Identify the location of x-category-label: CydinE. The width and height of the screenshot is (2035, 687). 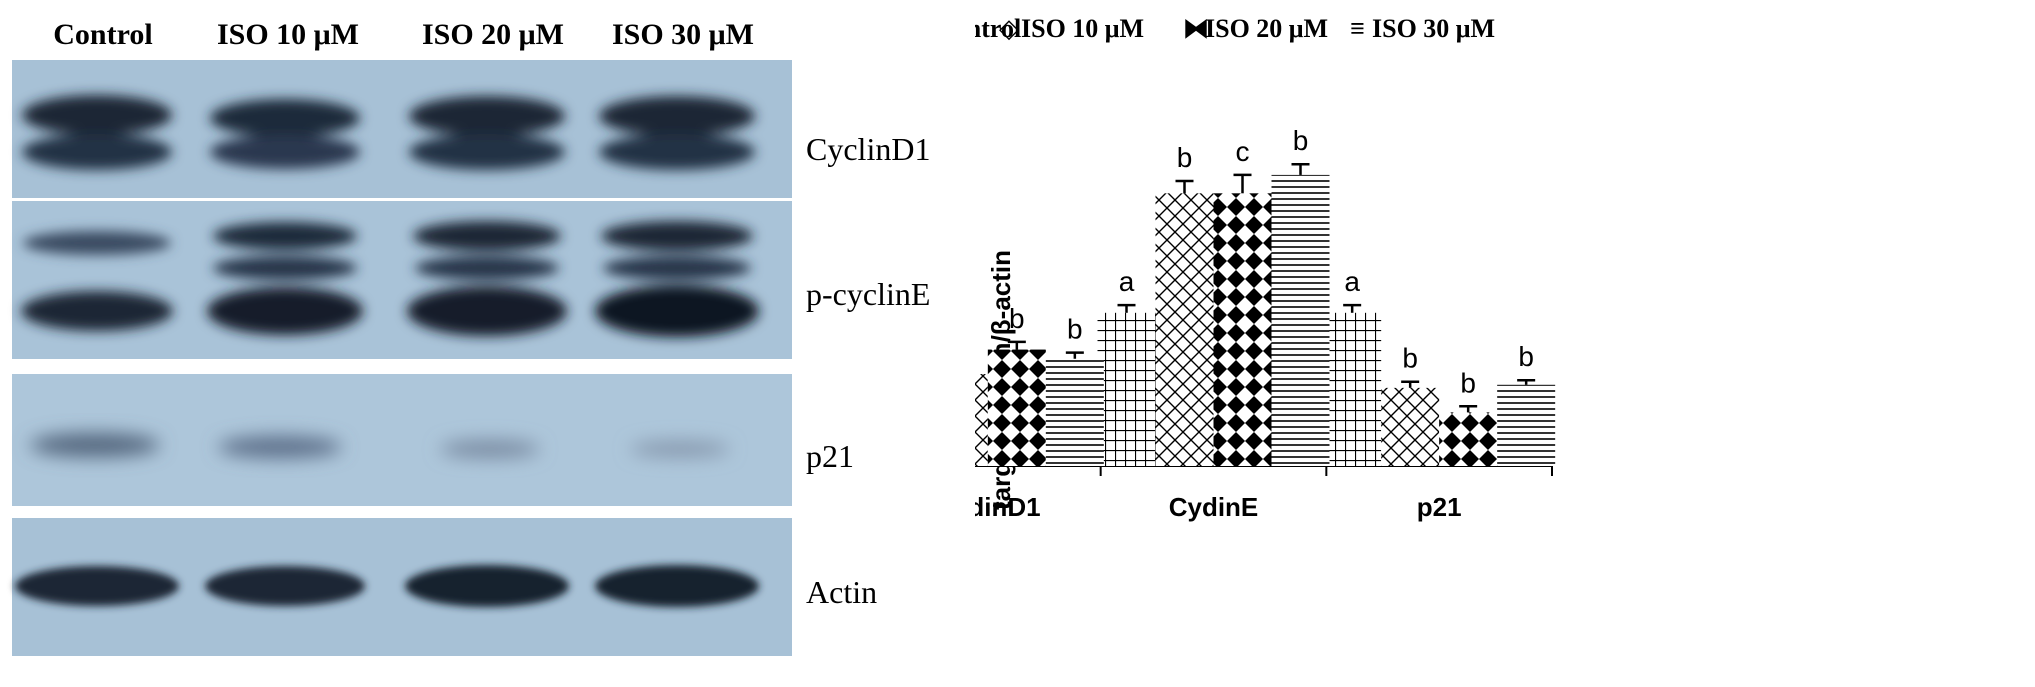
(1214, 507).